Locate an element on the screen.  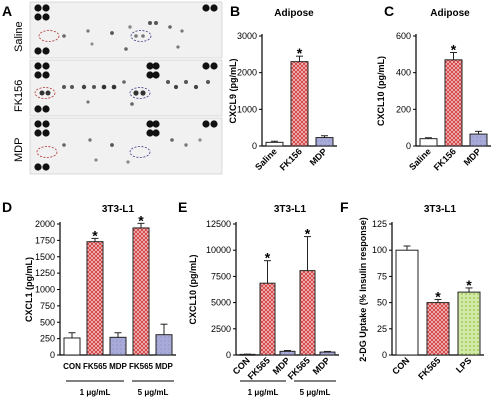
panel-d-dose-groups: 1 μg/mL 5 μg/mL is located at coordinates (120, 388).